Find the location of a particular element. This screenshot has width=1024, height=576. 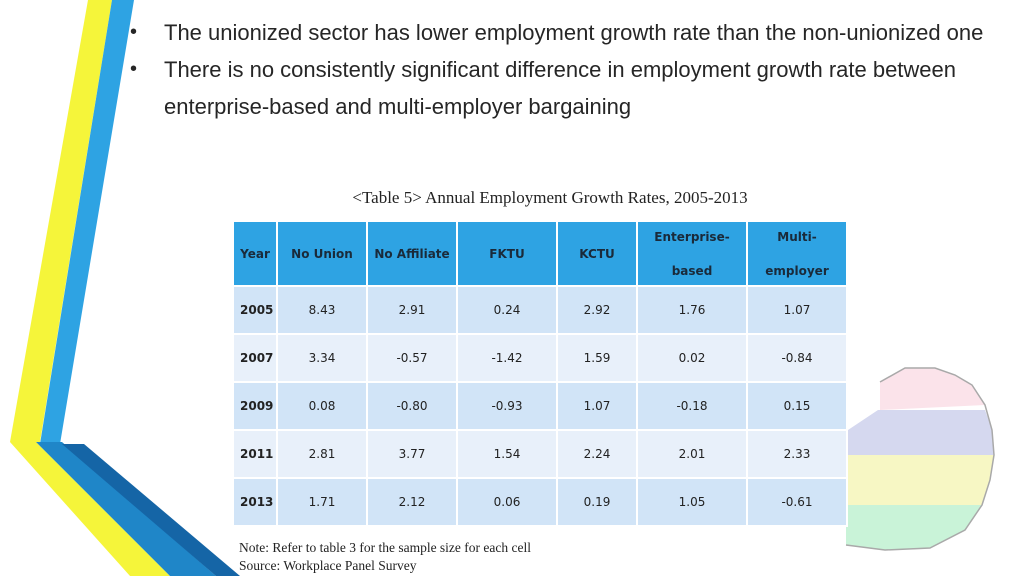

source-text: Source: Workplace Panel Survey is located at coordinates (328, 565).